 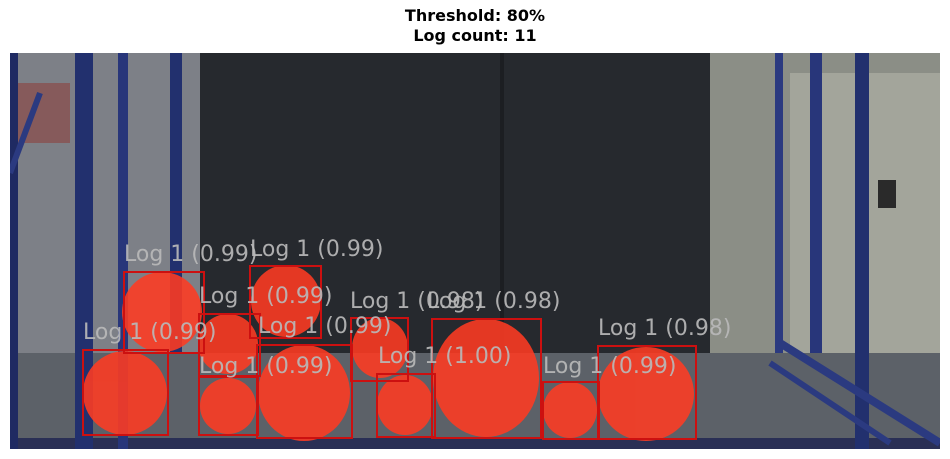 I want to click on detection-label: Log 1 (1.00), so click(x=445, y=356).